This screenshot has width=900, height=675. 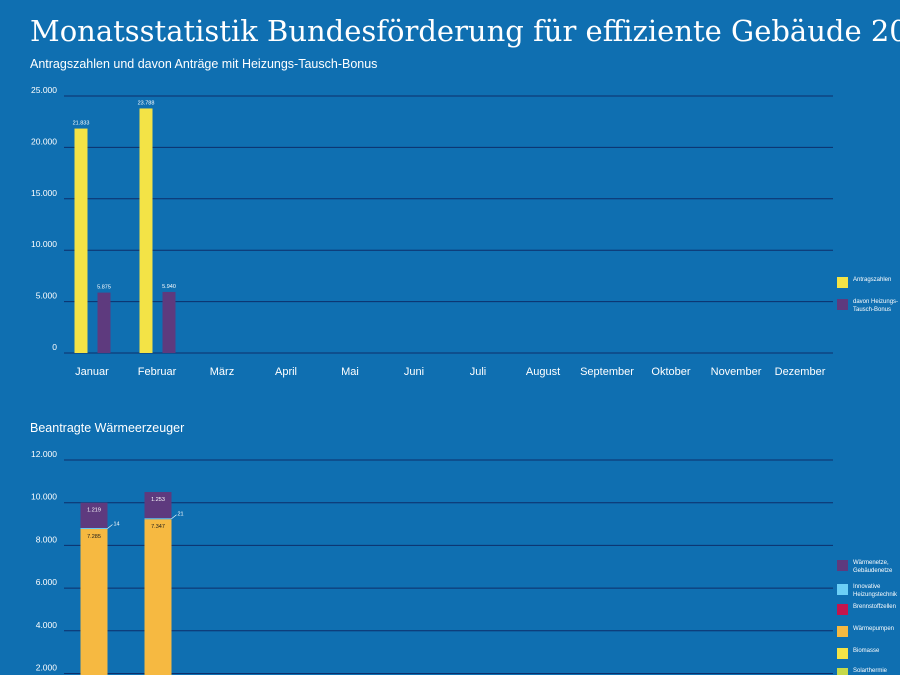 What do you see at coordinates (47, 296) in the screenshot?
I see `y-tick-label: 5.000` at bounding box center [47, 296].